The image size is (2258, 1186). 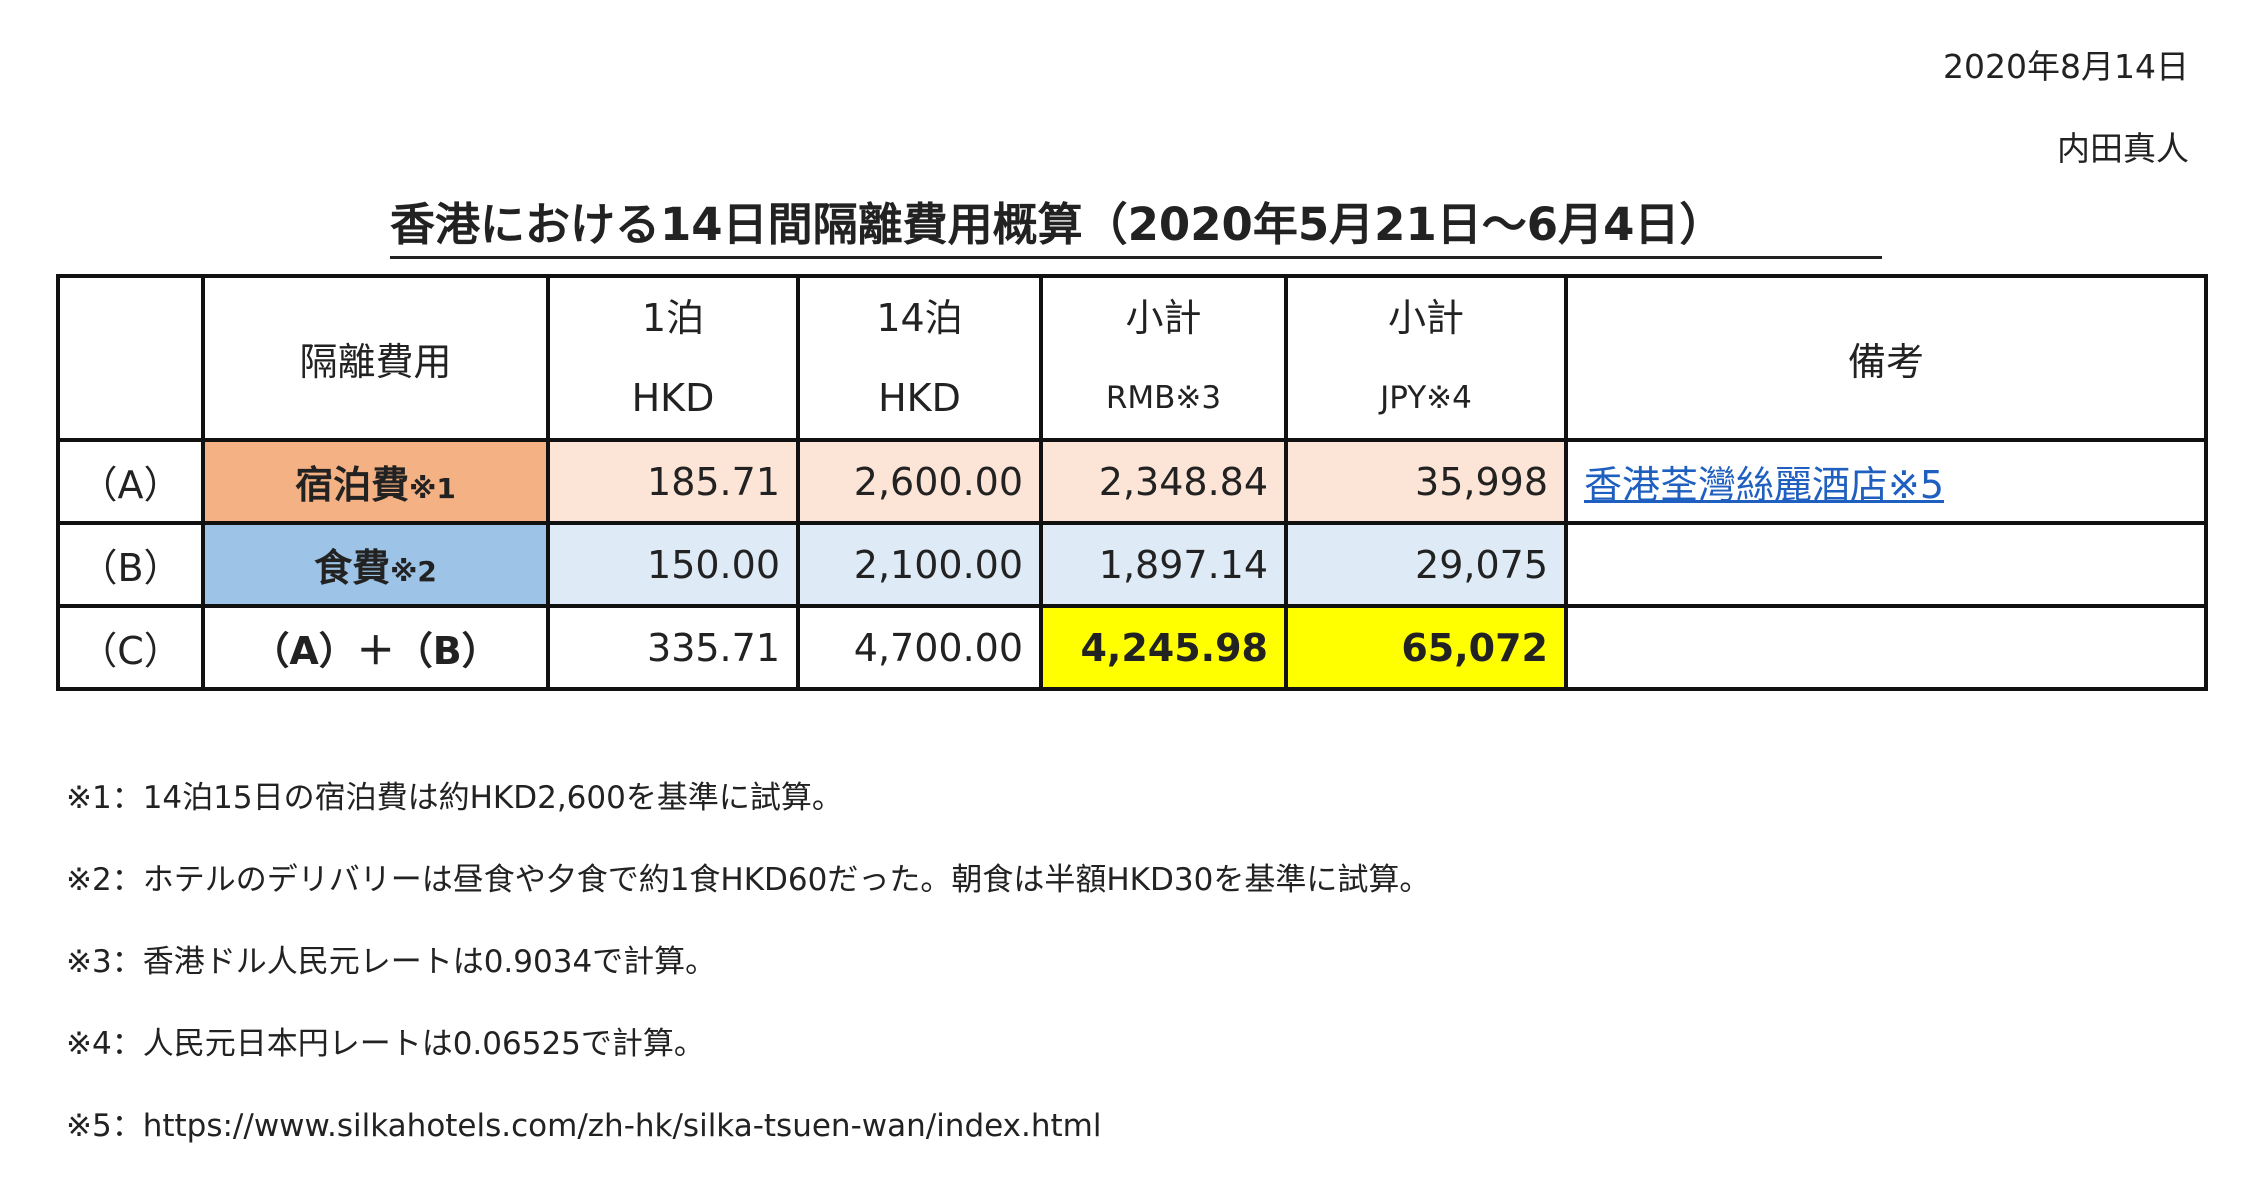 I want to click on header-night14-line2: HKD, so click(x=919, y=398).